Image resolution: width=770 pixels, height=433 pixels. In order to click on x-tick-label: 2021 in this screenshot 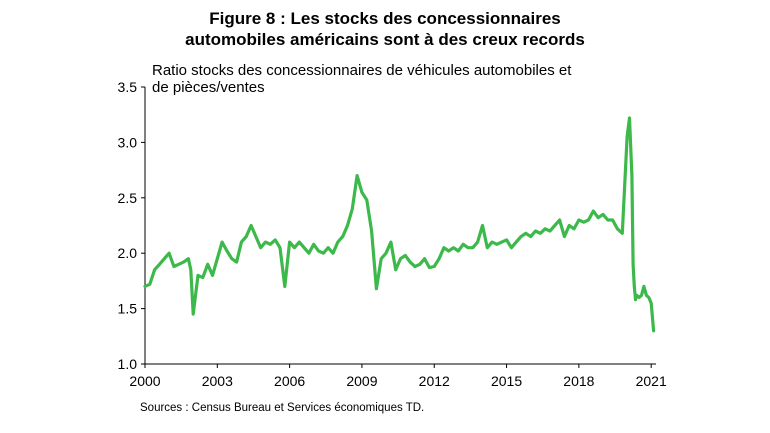, I will do `click(651, 381)`.